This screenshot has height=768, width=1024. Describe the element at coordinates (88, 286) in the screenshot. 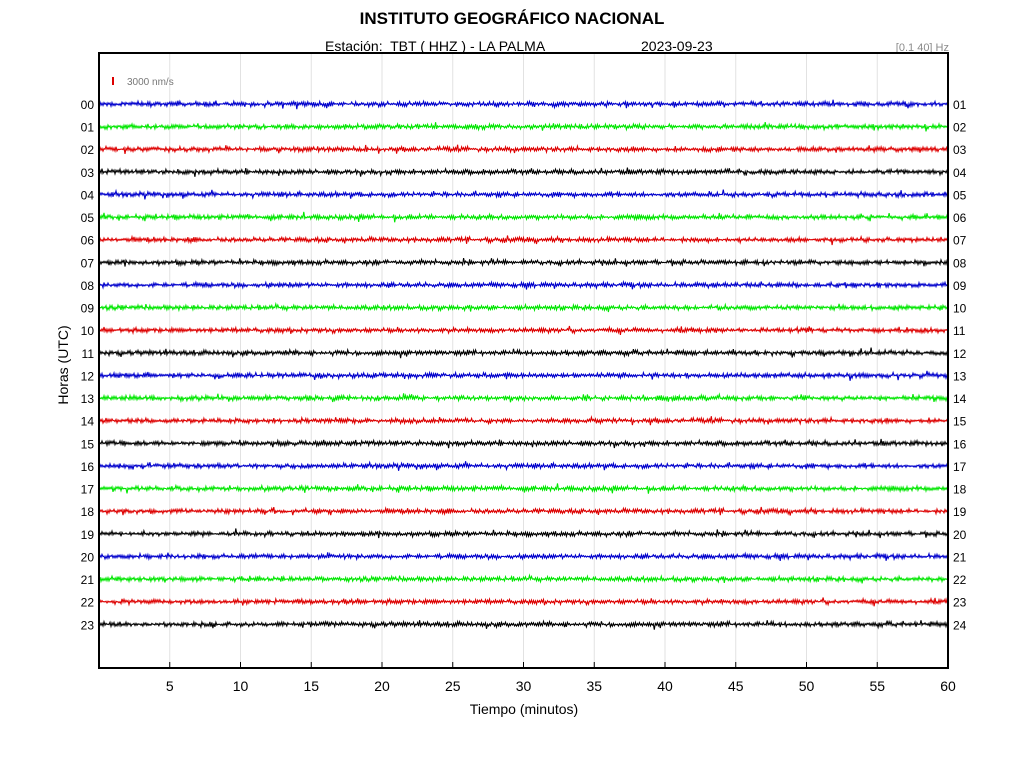

I see `hour-label-left: 08` at that location.